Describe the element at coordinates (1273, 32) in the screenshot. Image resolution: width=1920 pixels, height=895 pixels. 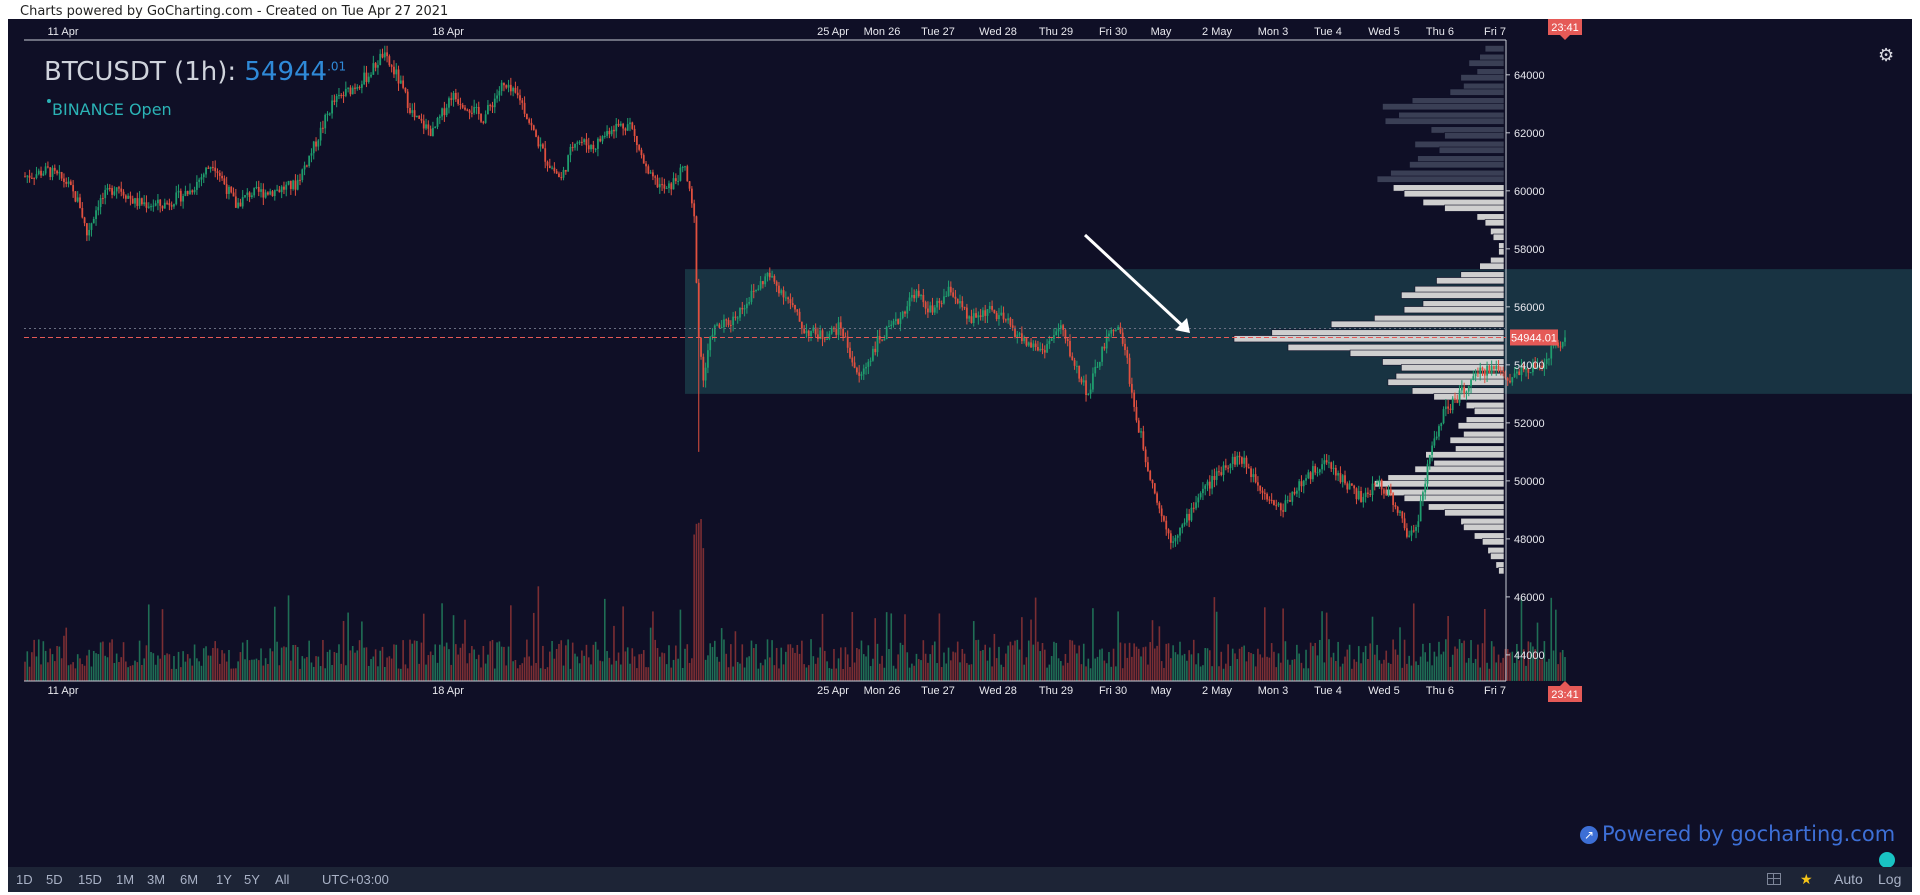
I see `top-time-tick-label: Mon 3` at that location.